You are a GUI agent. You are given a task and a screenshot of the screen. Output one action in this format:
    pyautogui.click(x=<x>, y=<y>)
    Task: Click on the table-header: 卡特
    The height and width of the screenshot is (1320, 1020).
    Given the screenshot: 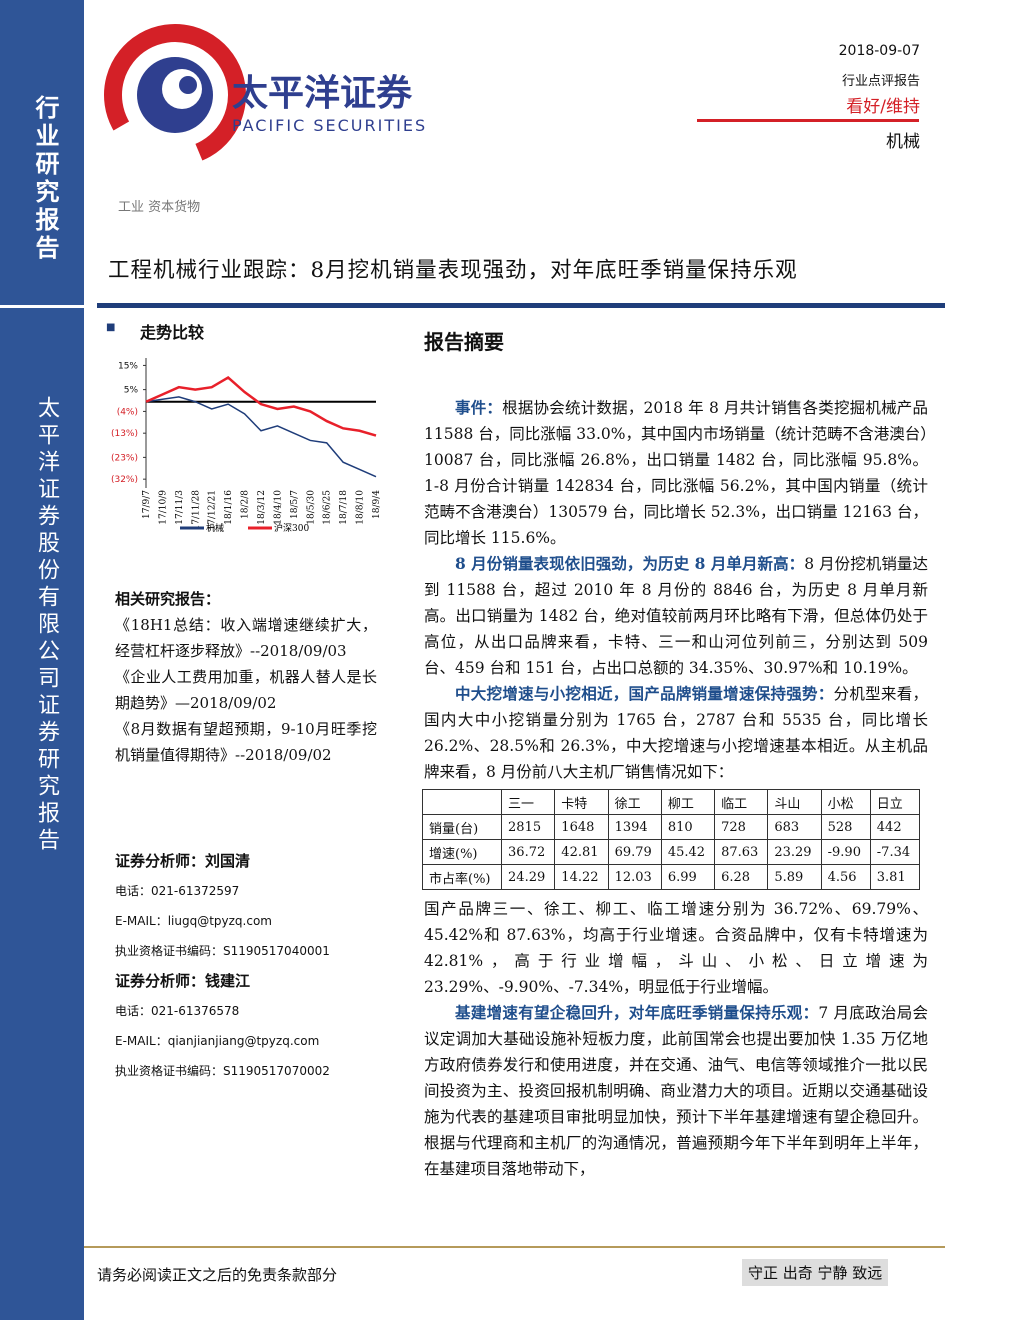 What is the action you would take?
    pyautogui.click(x=581, y=802)
    